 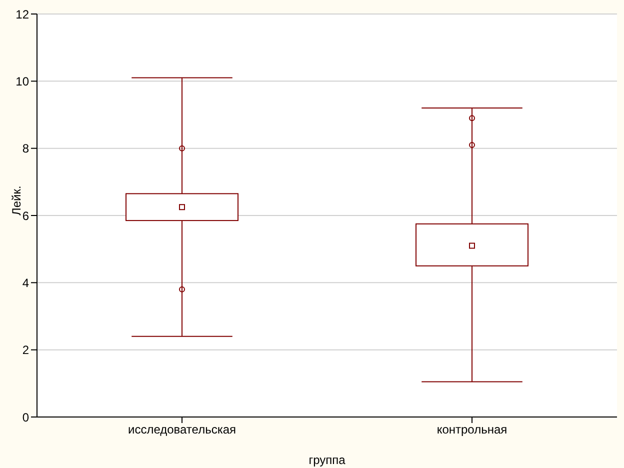 I want to click on y-tick-label: 10, so click(x=23, y=81).